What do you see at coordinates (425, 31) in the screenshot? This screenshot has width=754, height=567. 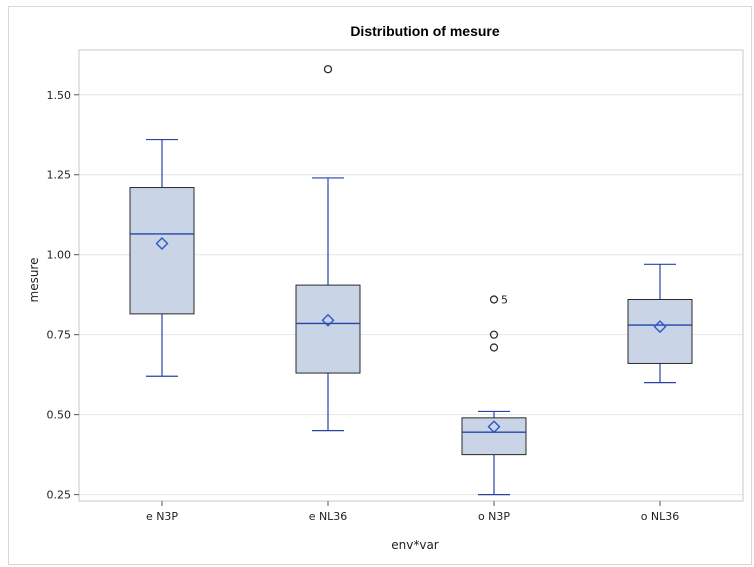 I see `chart-title: Distribution of mesure` at bounding box center [425, 31].